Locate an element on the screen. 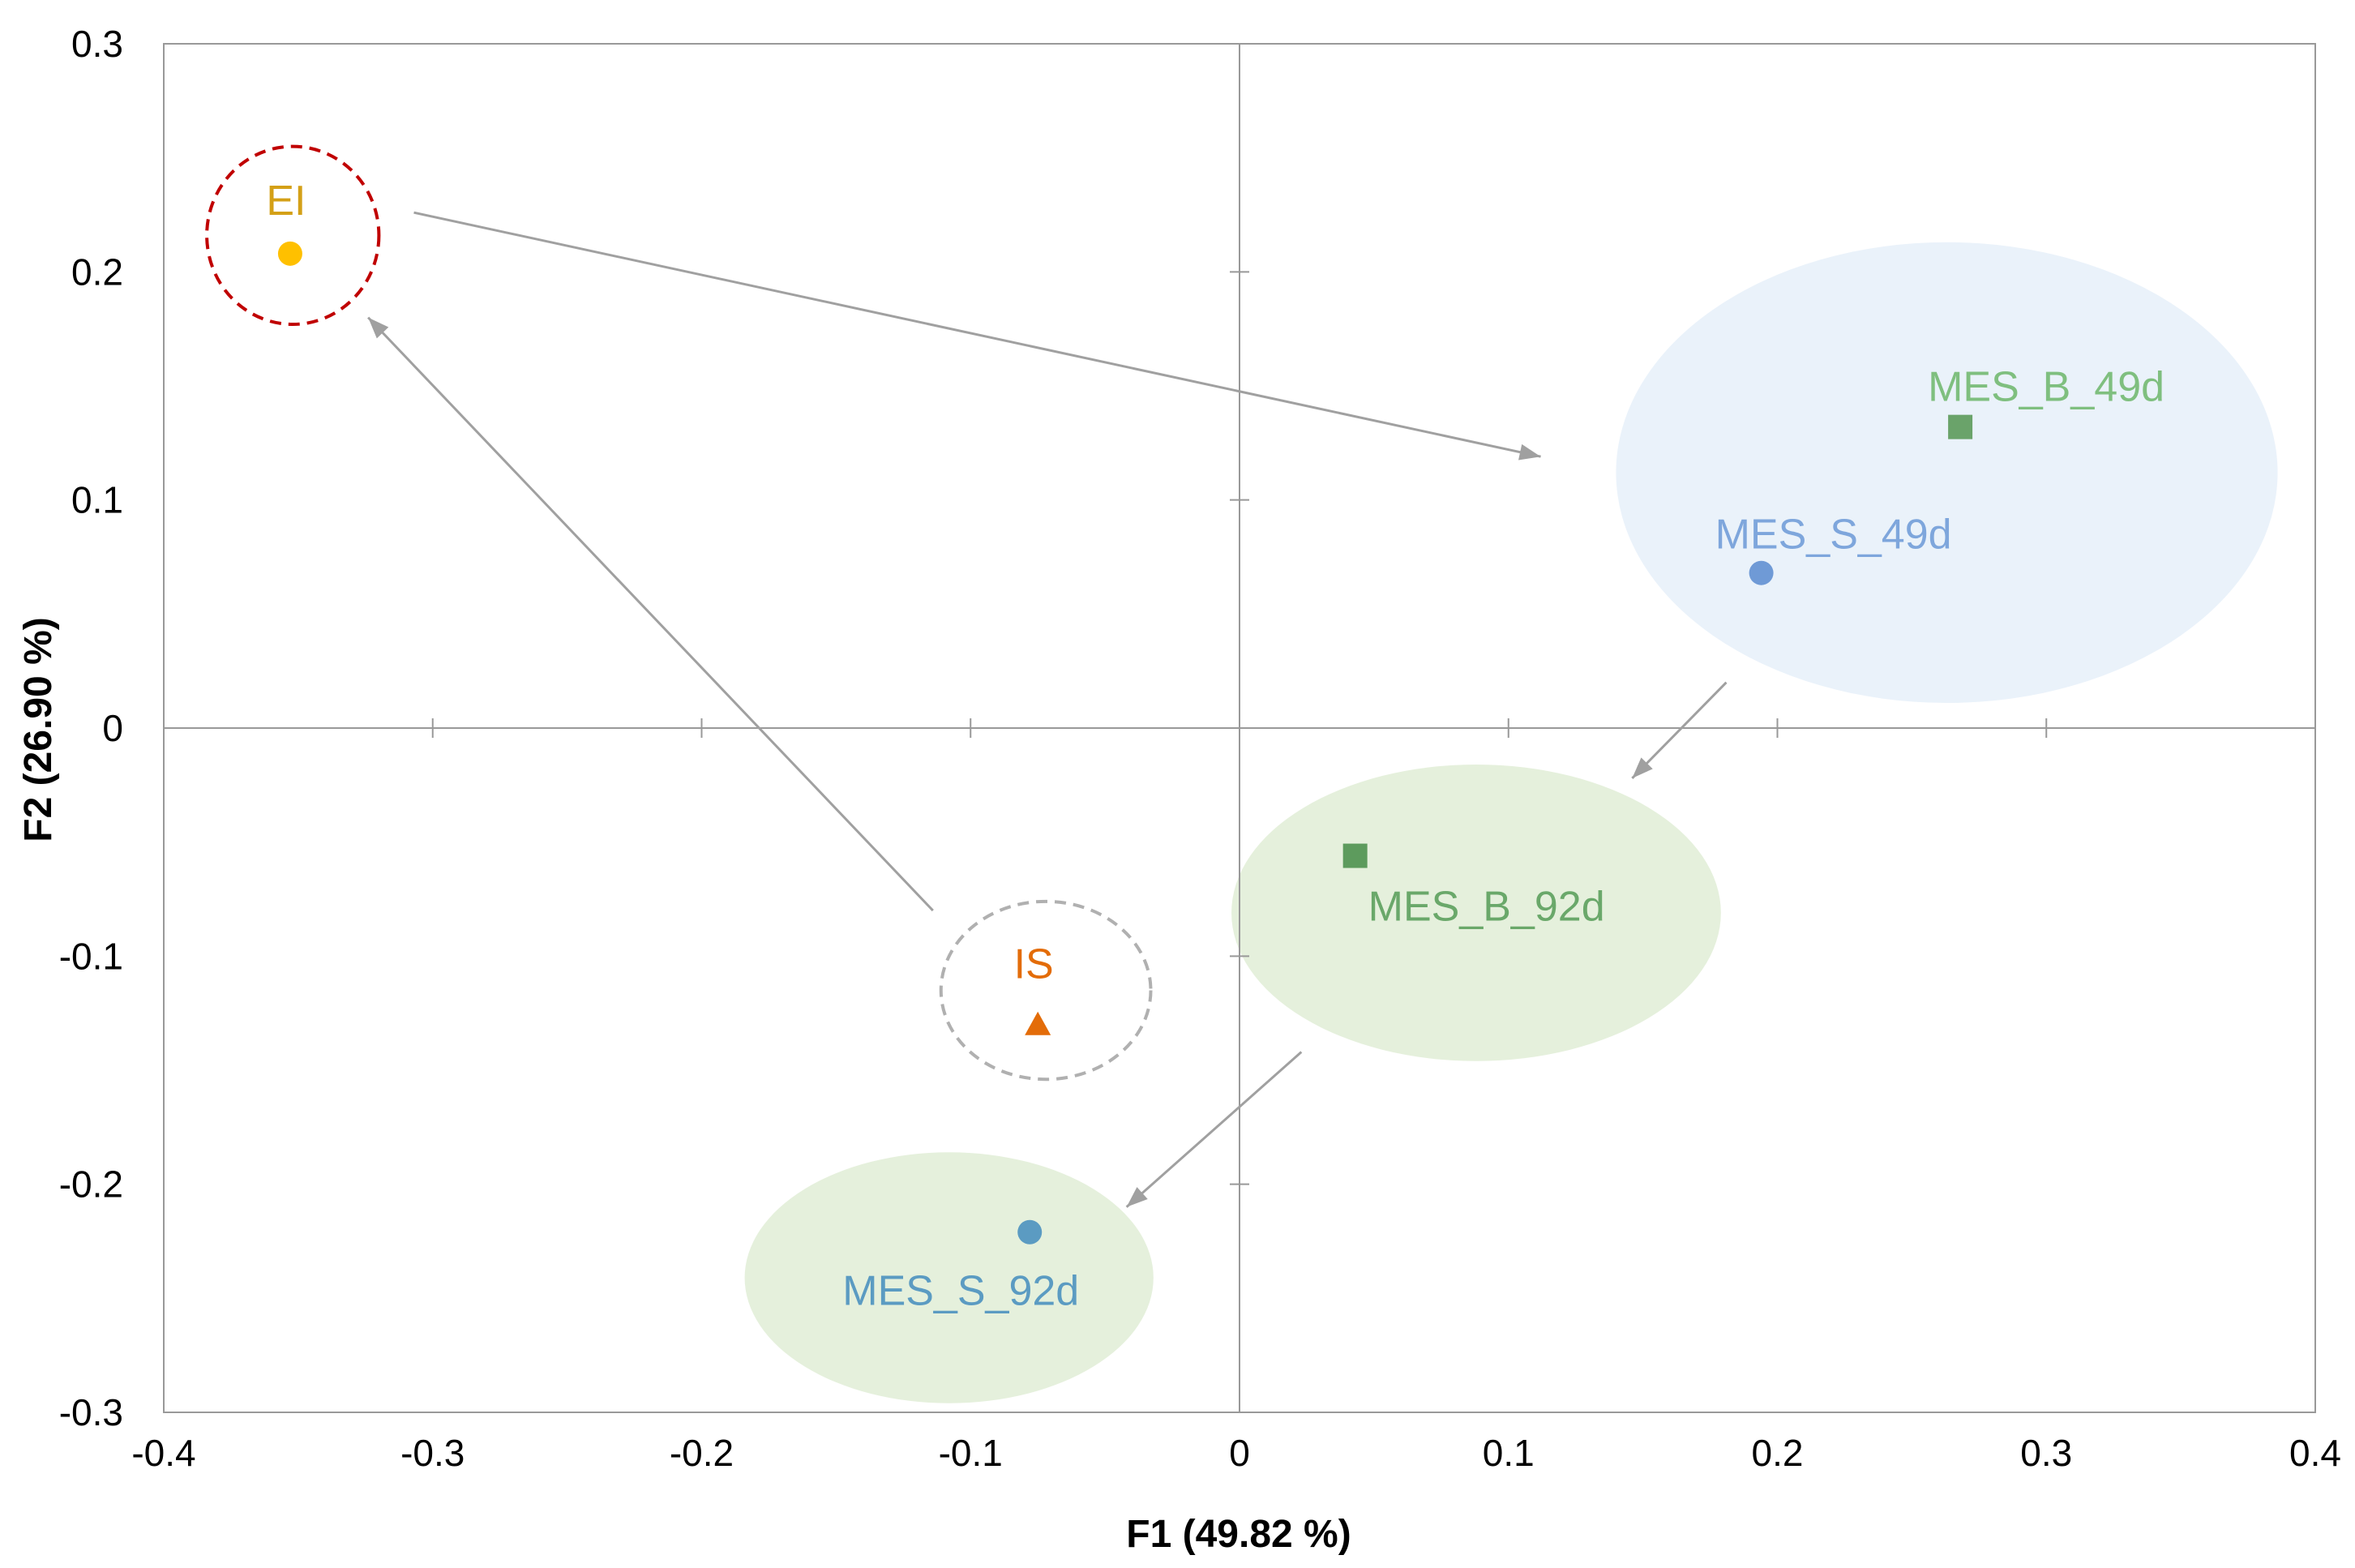  x-tick-label: 0.2 is located at coordinates (1778, 1453).